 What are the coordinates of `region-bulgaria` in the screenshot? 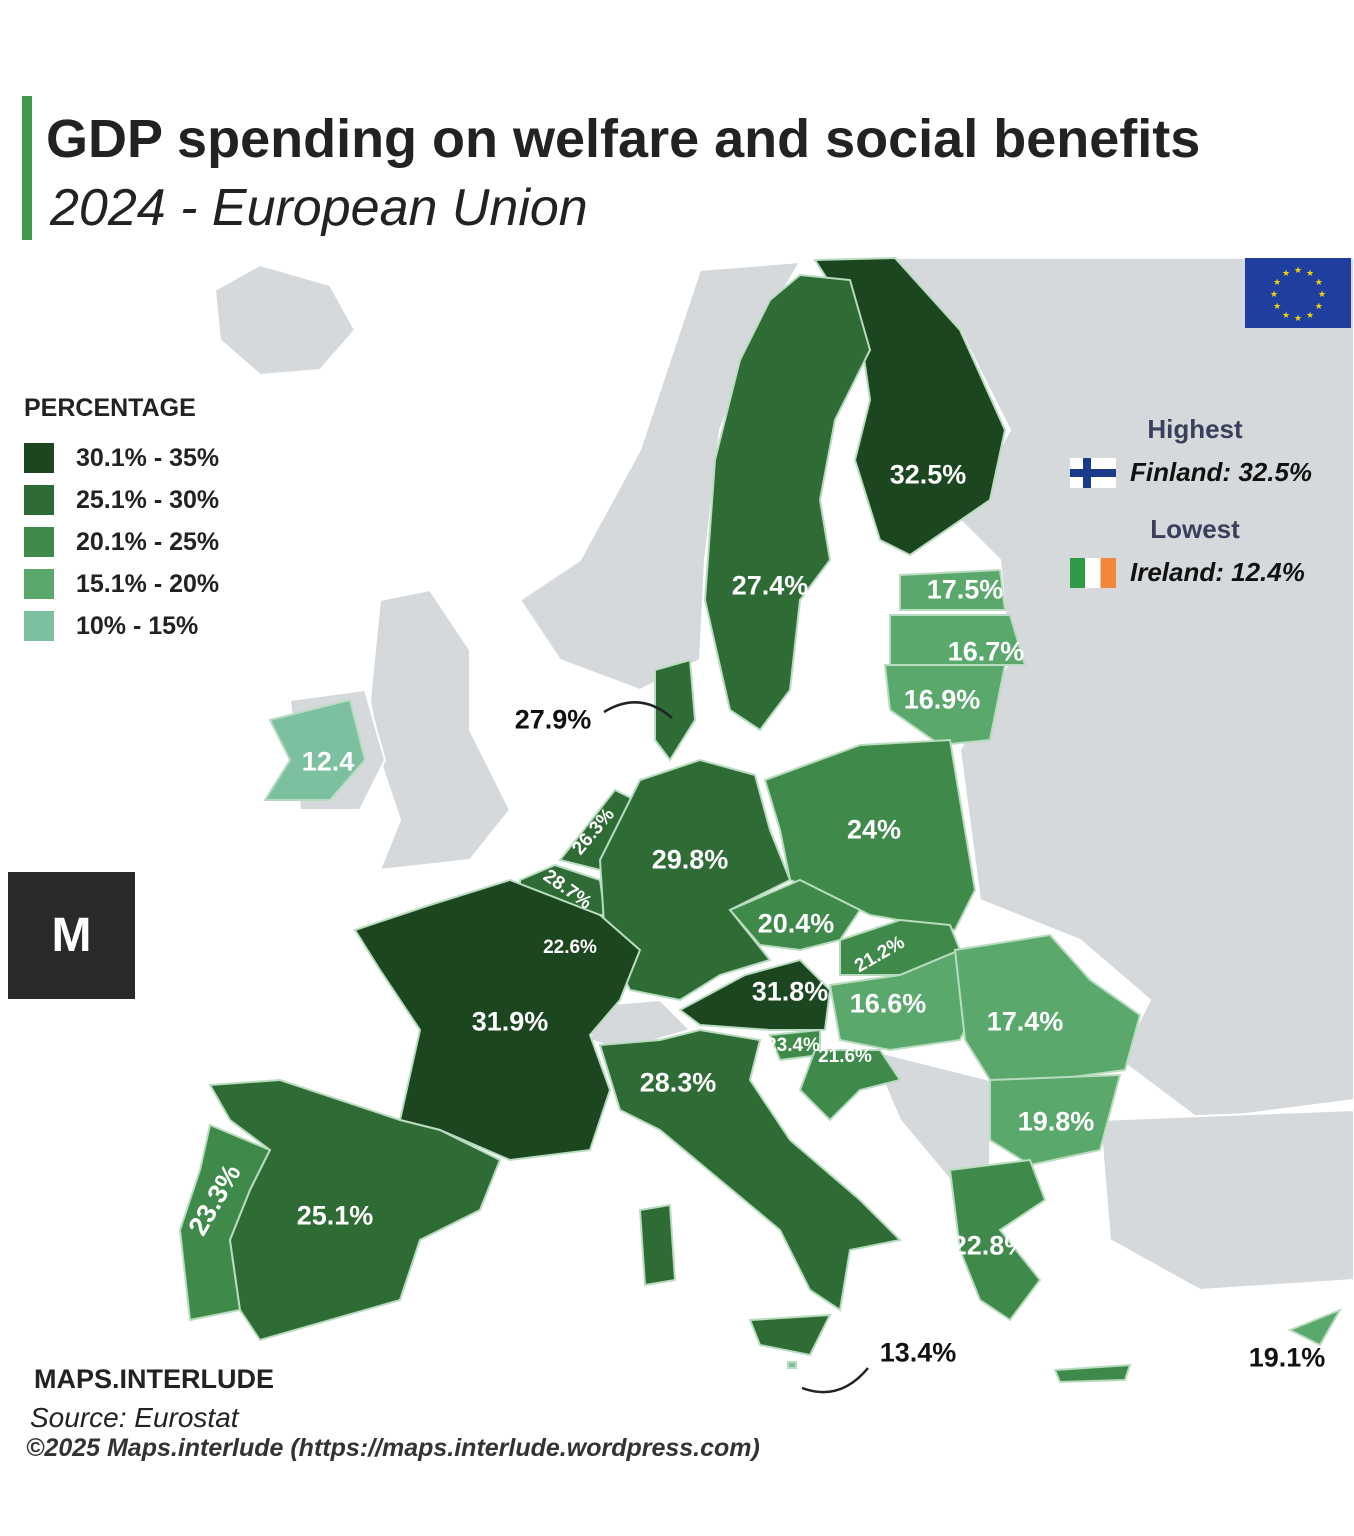 It's located at (1055, 1120).